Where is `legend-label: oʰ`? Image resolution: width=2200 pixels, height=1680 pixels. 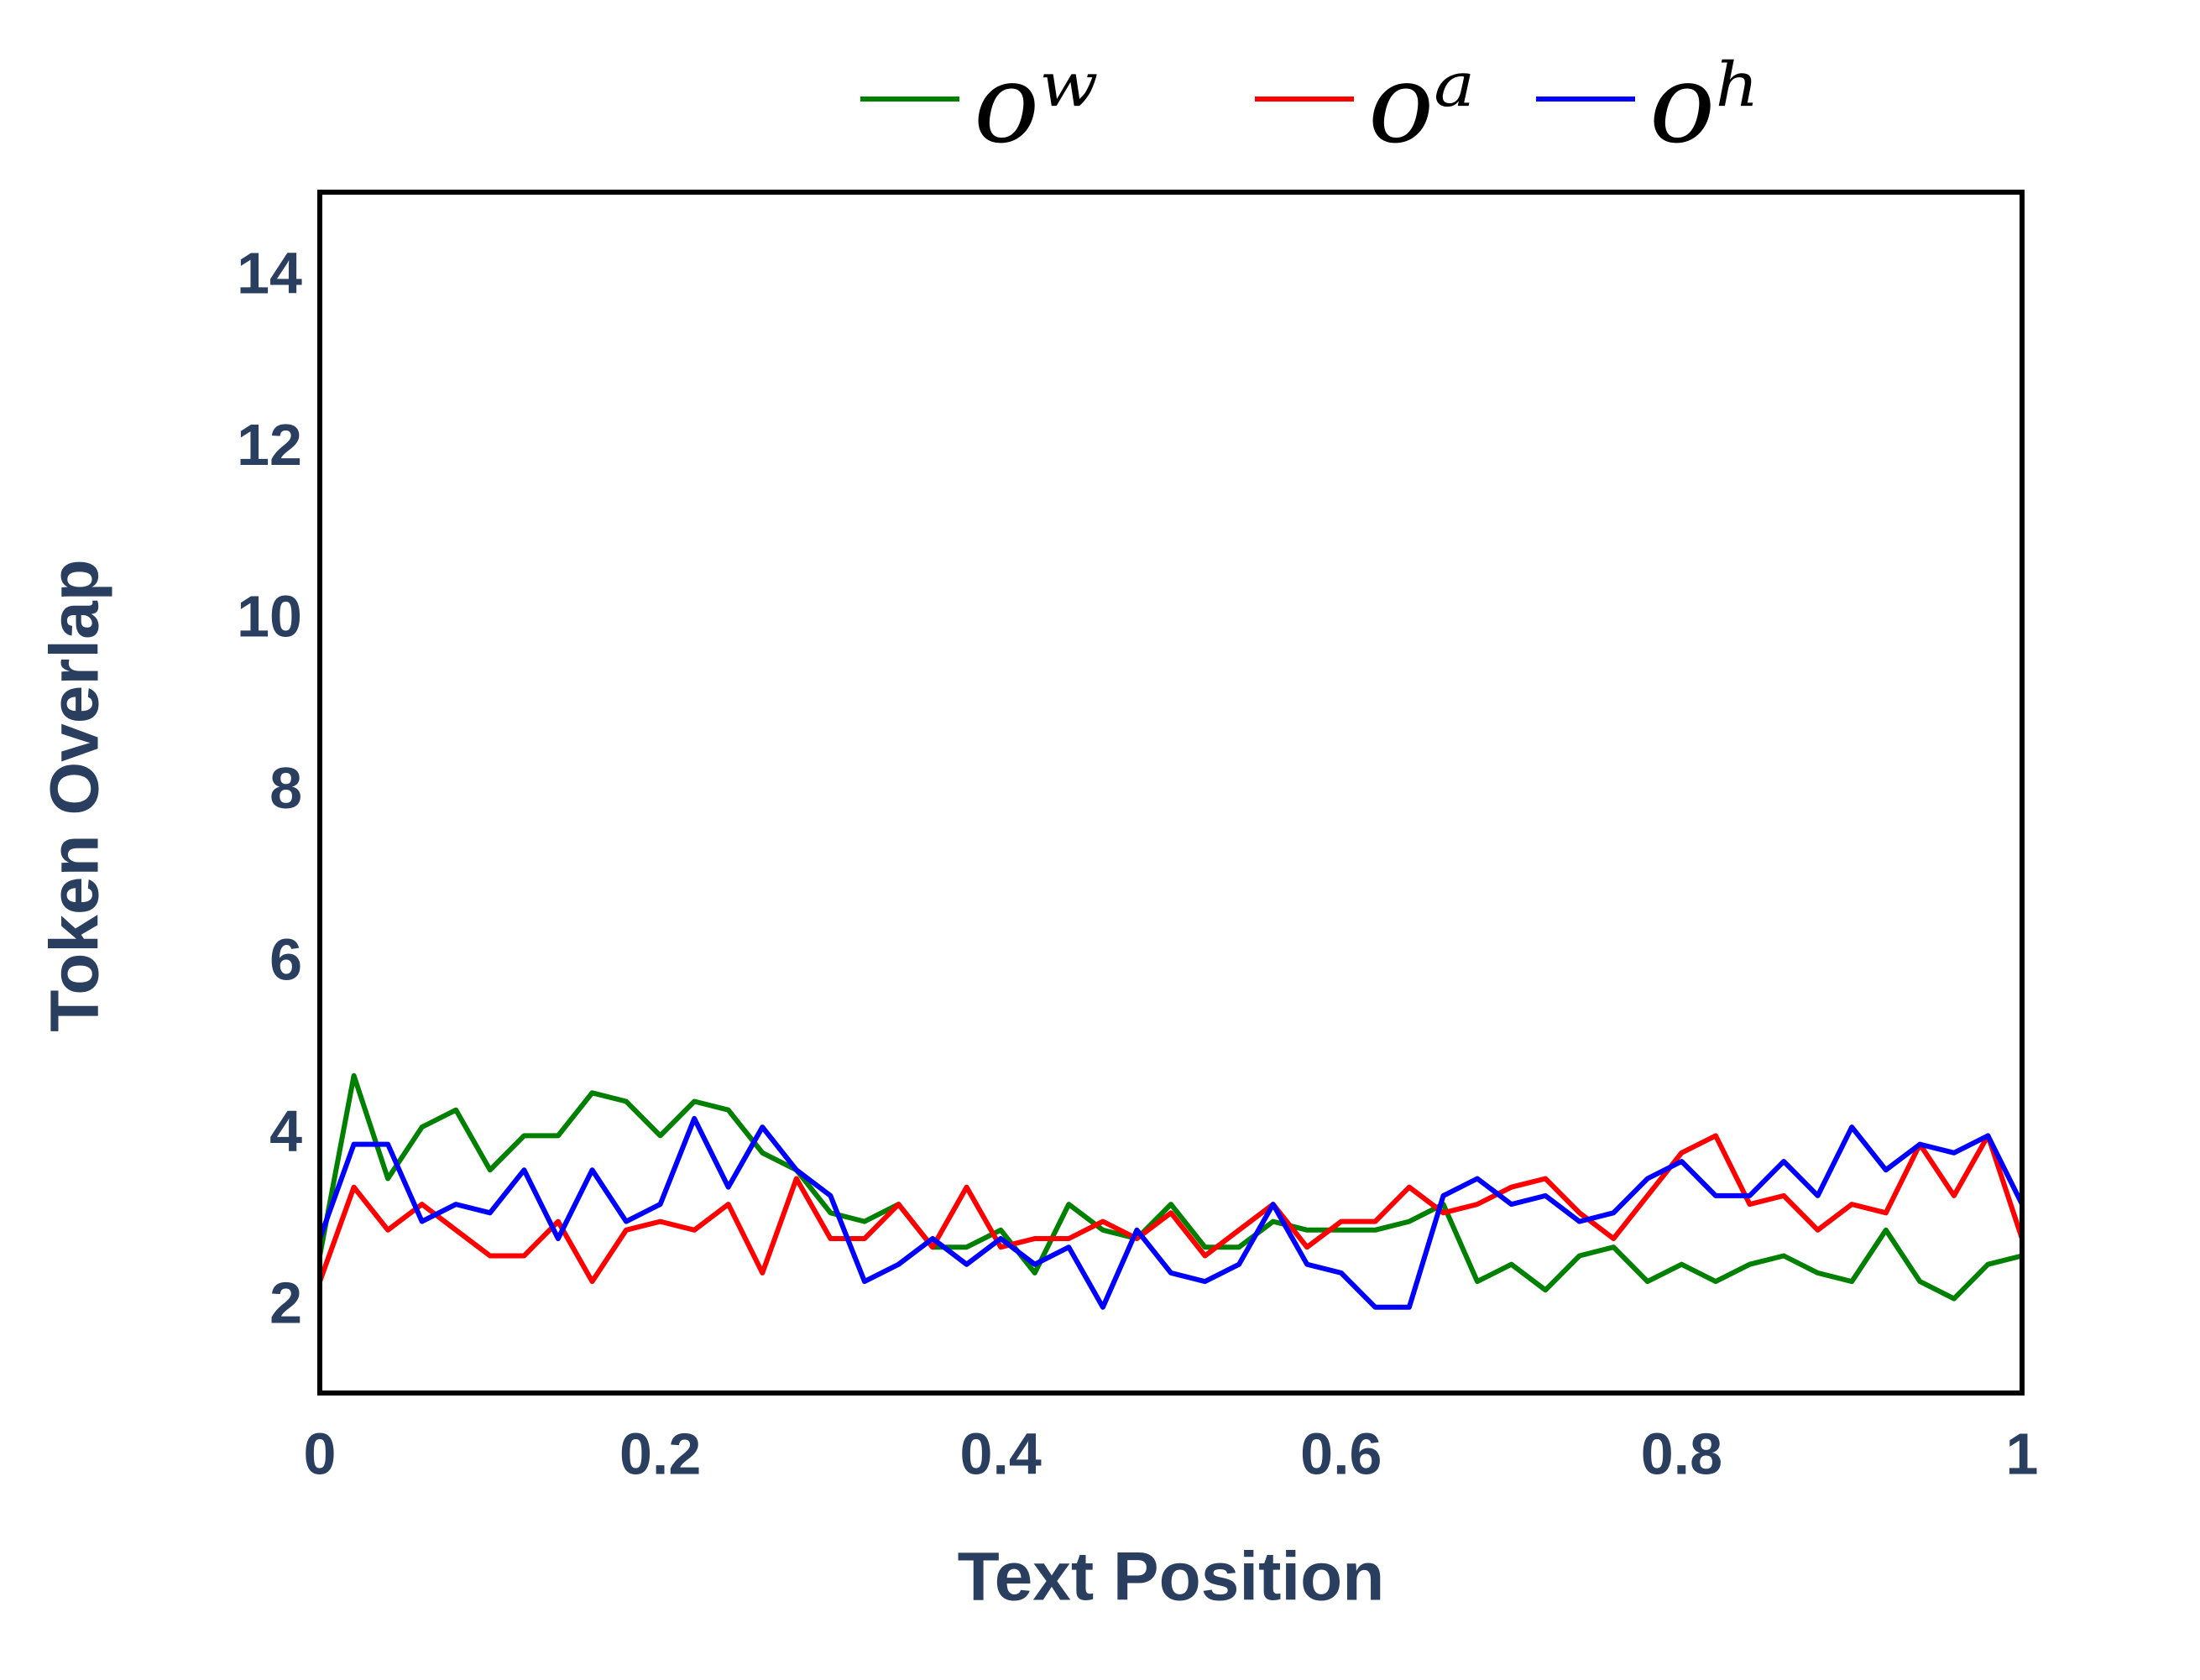
legend-label: oʰ is located at coordinates (1706, 104).